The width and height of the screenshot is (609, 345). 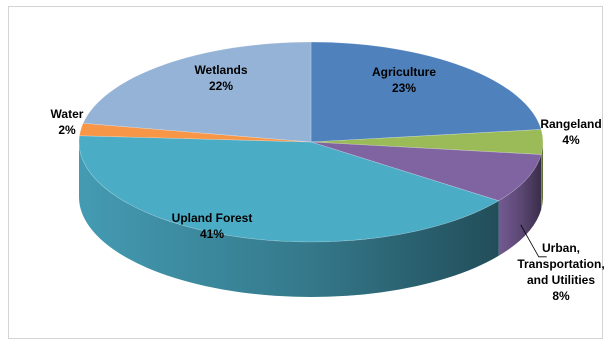 What do you see at coordinates (212, 226) in the screenshot?
I see `label-upland-forest: Upland Forest 41%` at bounding box center [212, 226].